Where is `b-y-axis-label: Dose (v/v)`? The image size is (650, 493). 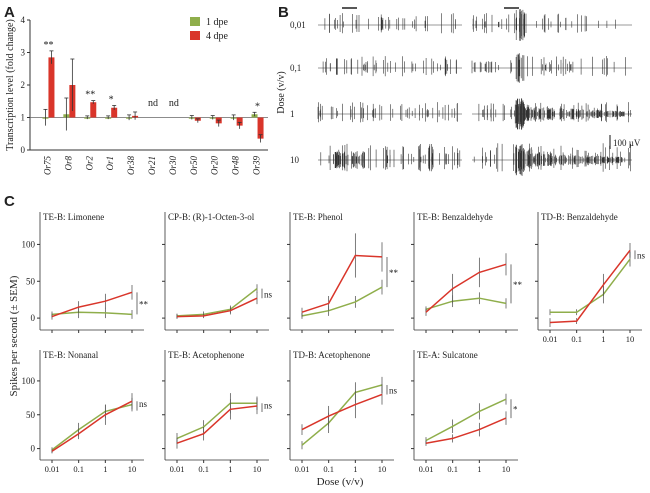 b-y-axis-label: Dose (v/v) is located at coordinates (281, 92).